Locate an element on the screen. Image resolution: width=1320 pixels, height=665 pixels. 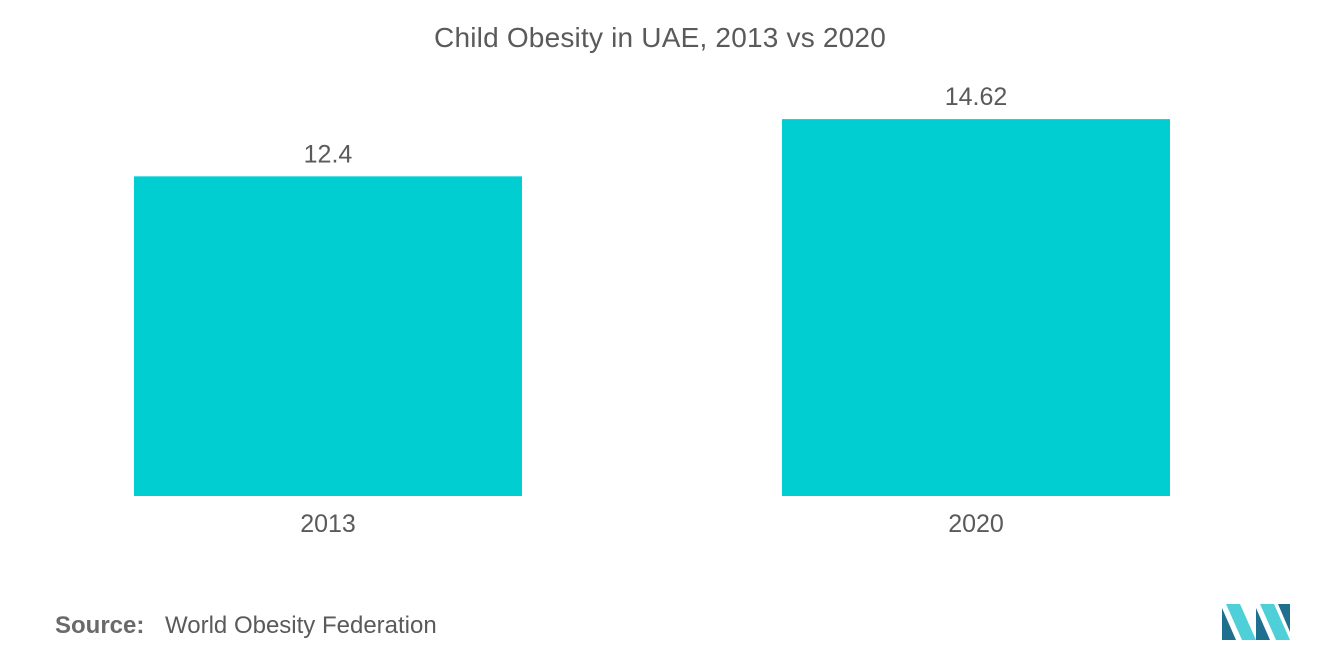
data-label-2020: 14.62 is located at coordinates (976, 97).